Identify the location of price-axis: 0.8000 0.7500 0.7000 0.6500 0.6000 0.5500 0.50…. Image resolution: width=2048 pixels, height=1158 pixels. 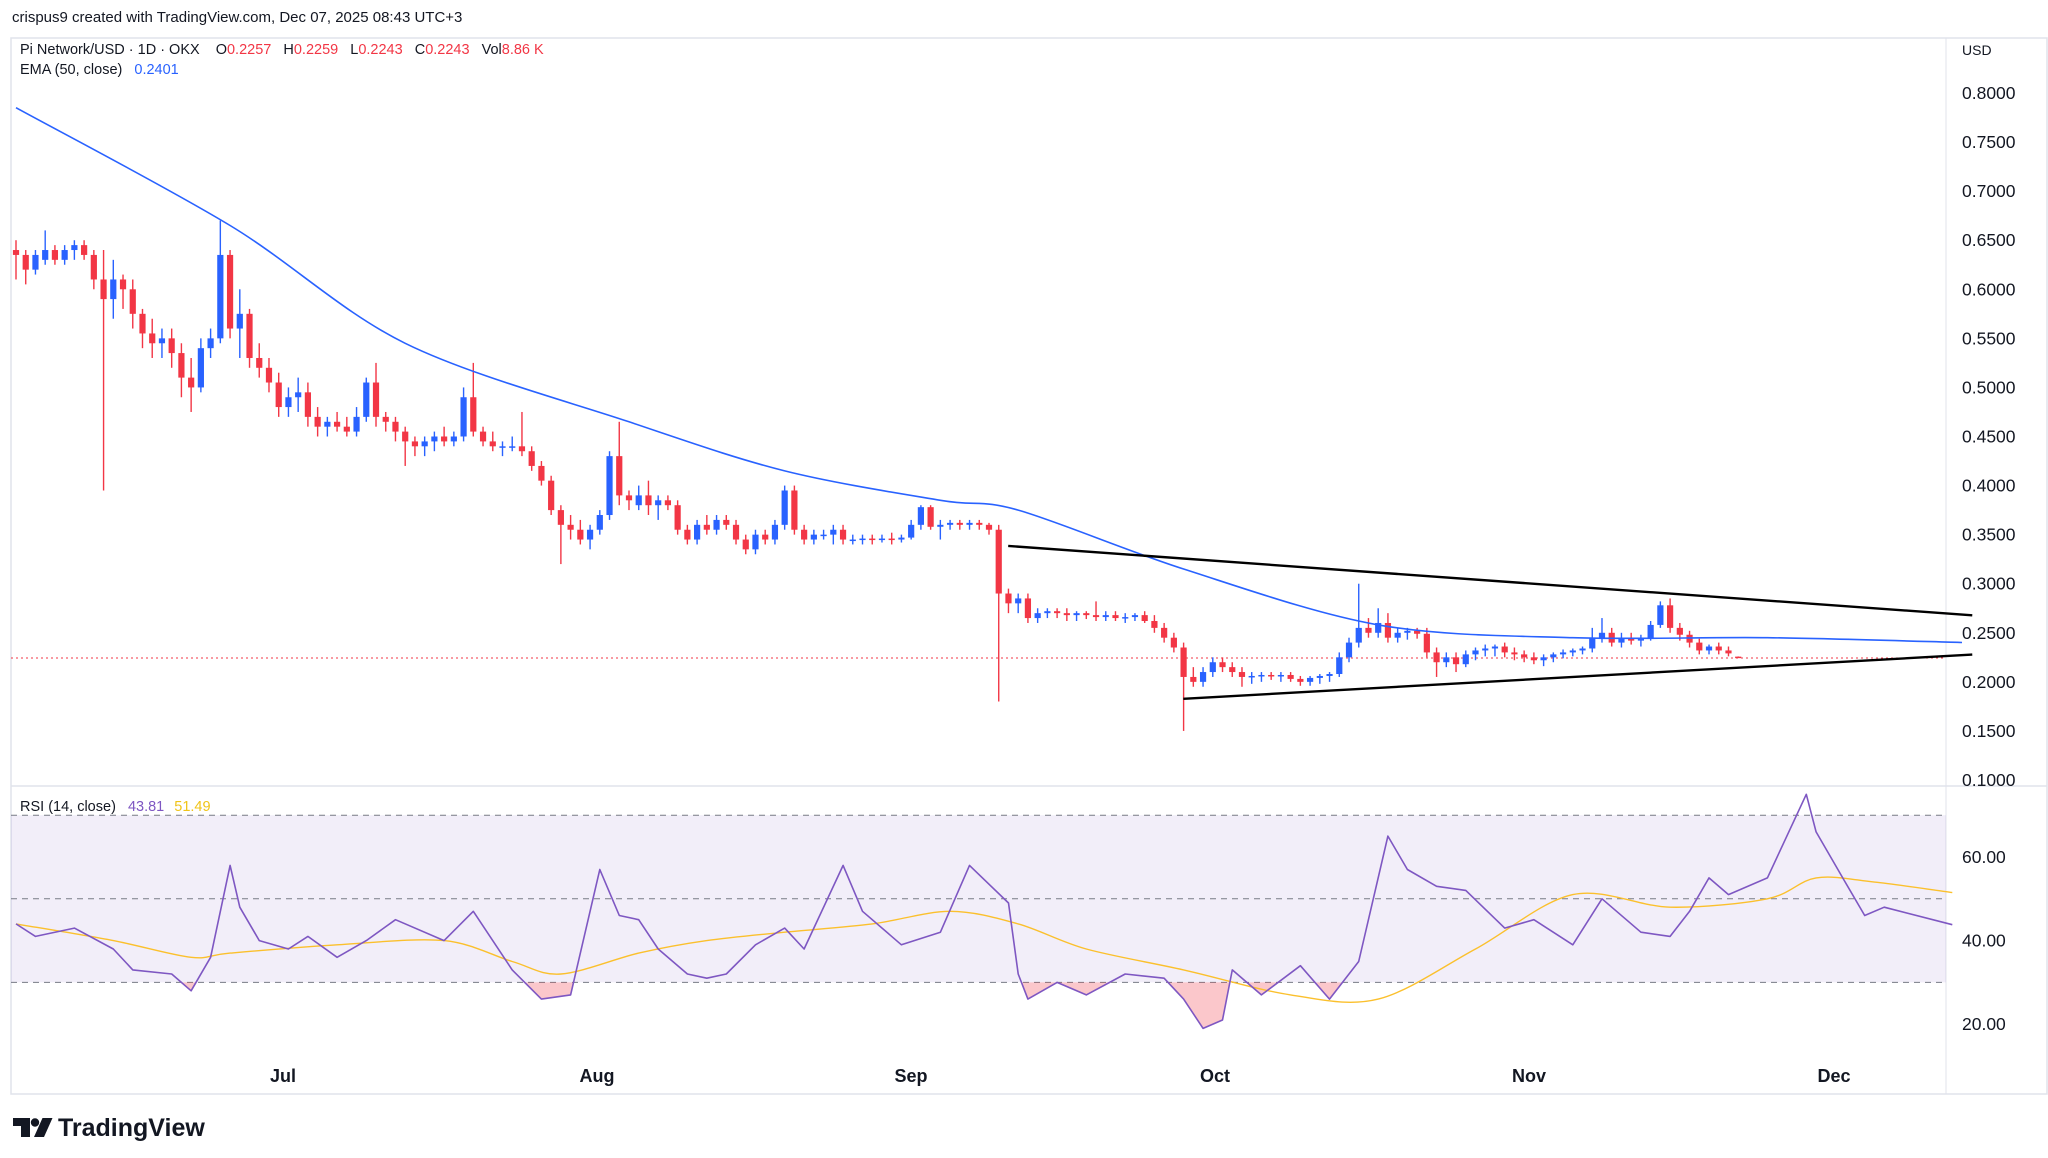
(1989, 436).